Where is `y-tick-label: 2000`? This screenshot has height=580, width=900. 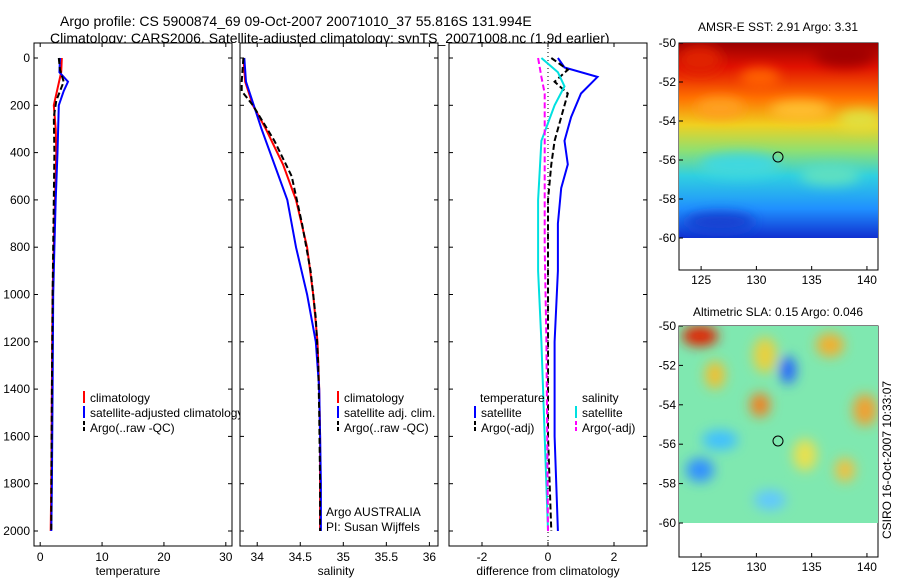
y-tick-label: 2000 is located at coordinates (16, 531).